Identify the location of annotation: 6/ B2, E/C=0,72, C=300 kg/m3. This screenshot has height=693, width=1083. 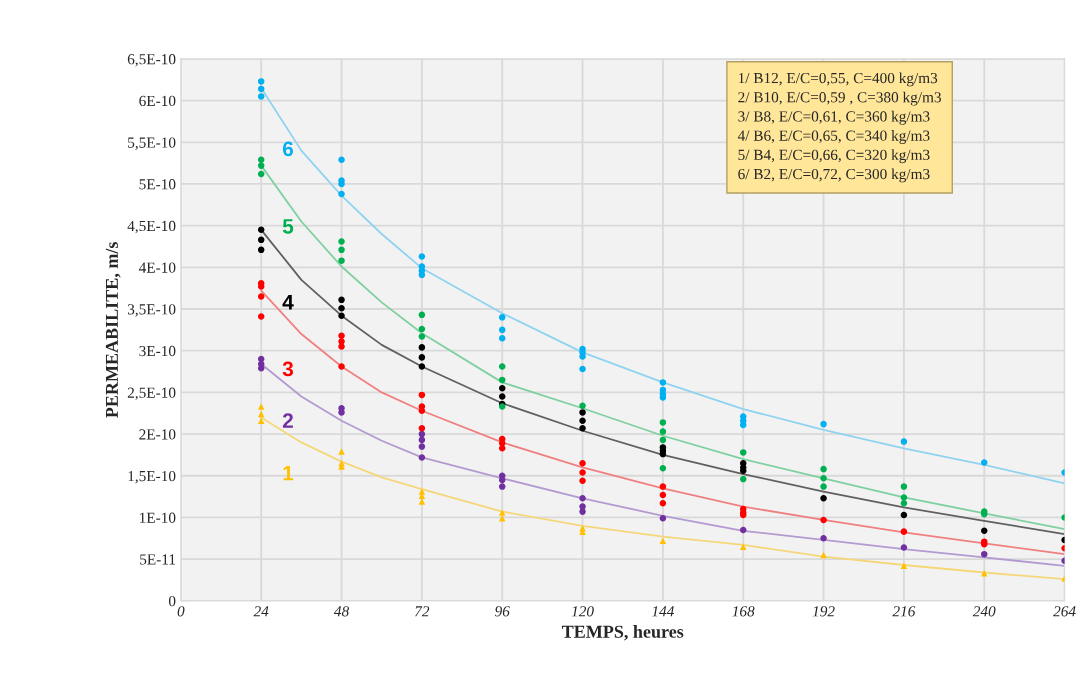
(834, 175).